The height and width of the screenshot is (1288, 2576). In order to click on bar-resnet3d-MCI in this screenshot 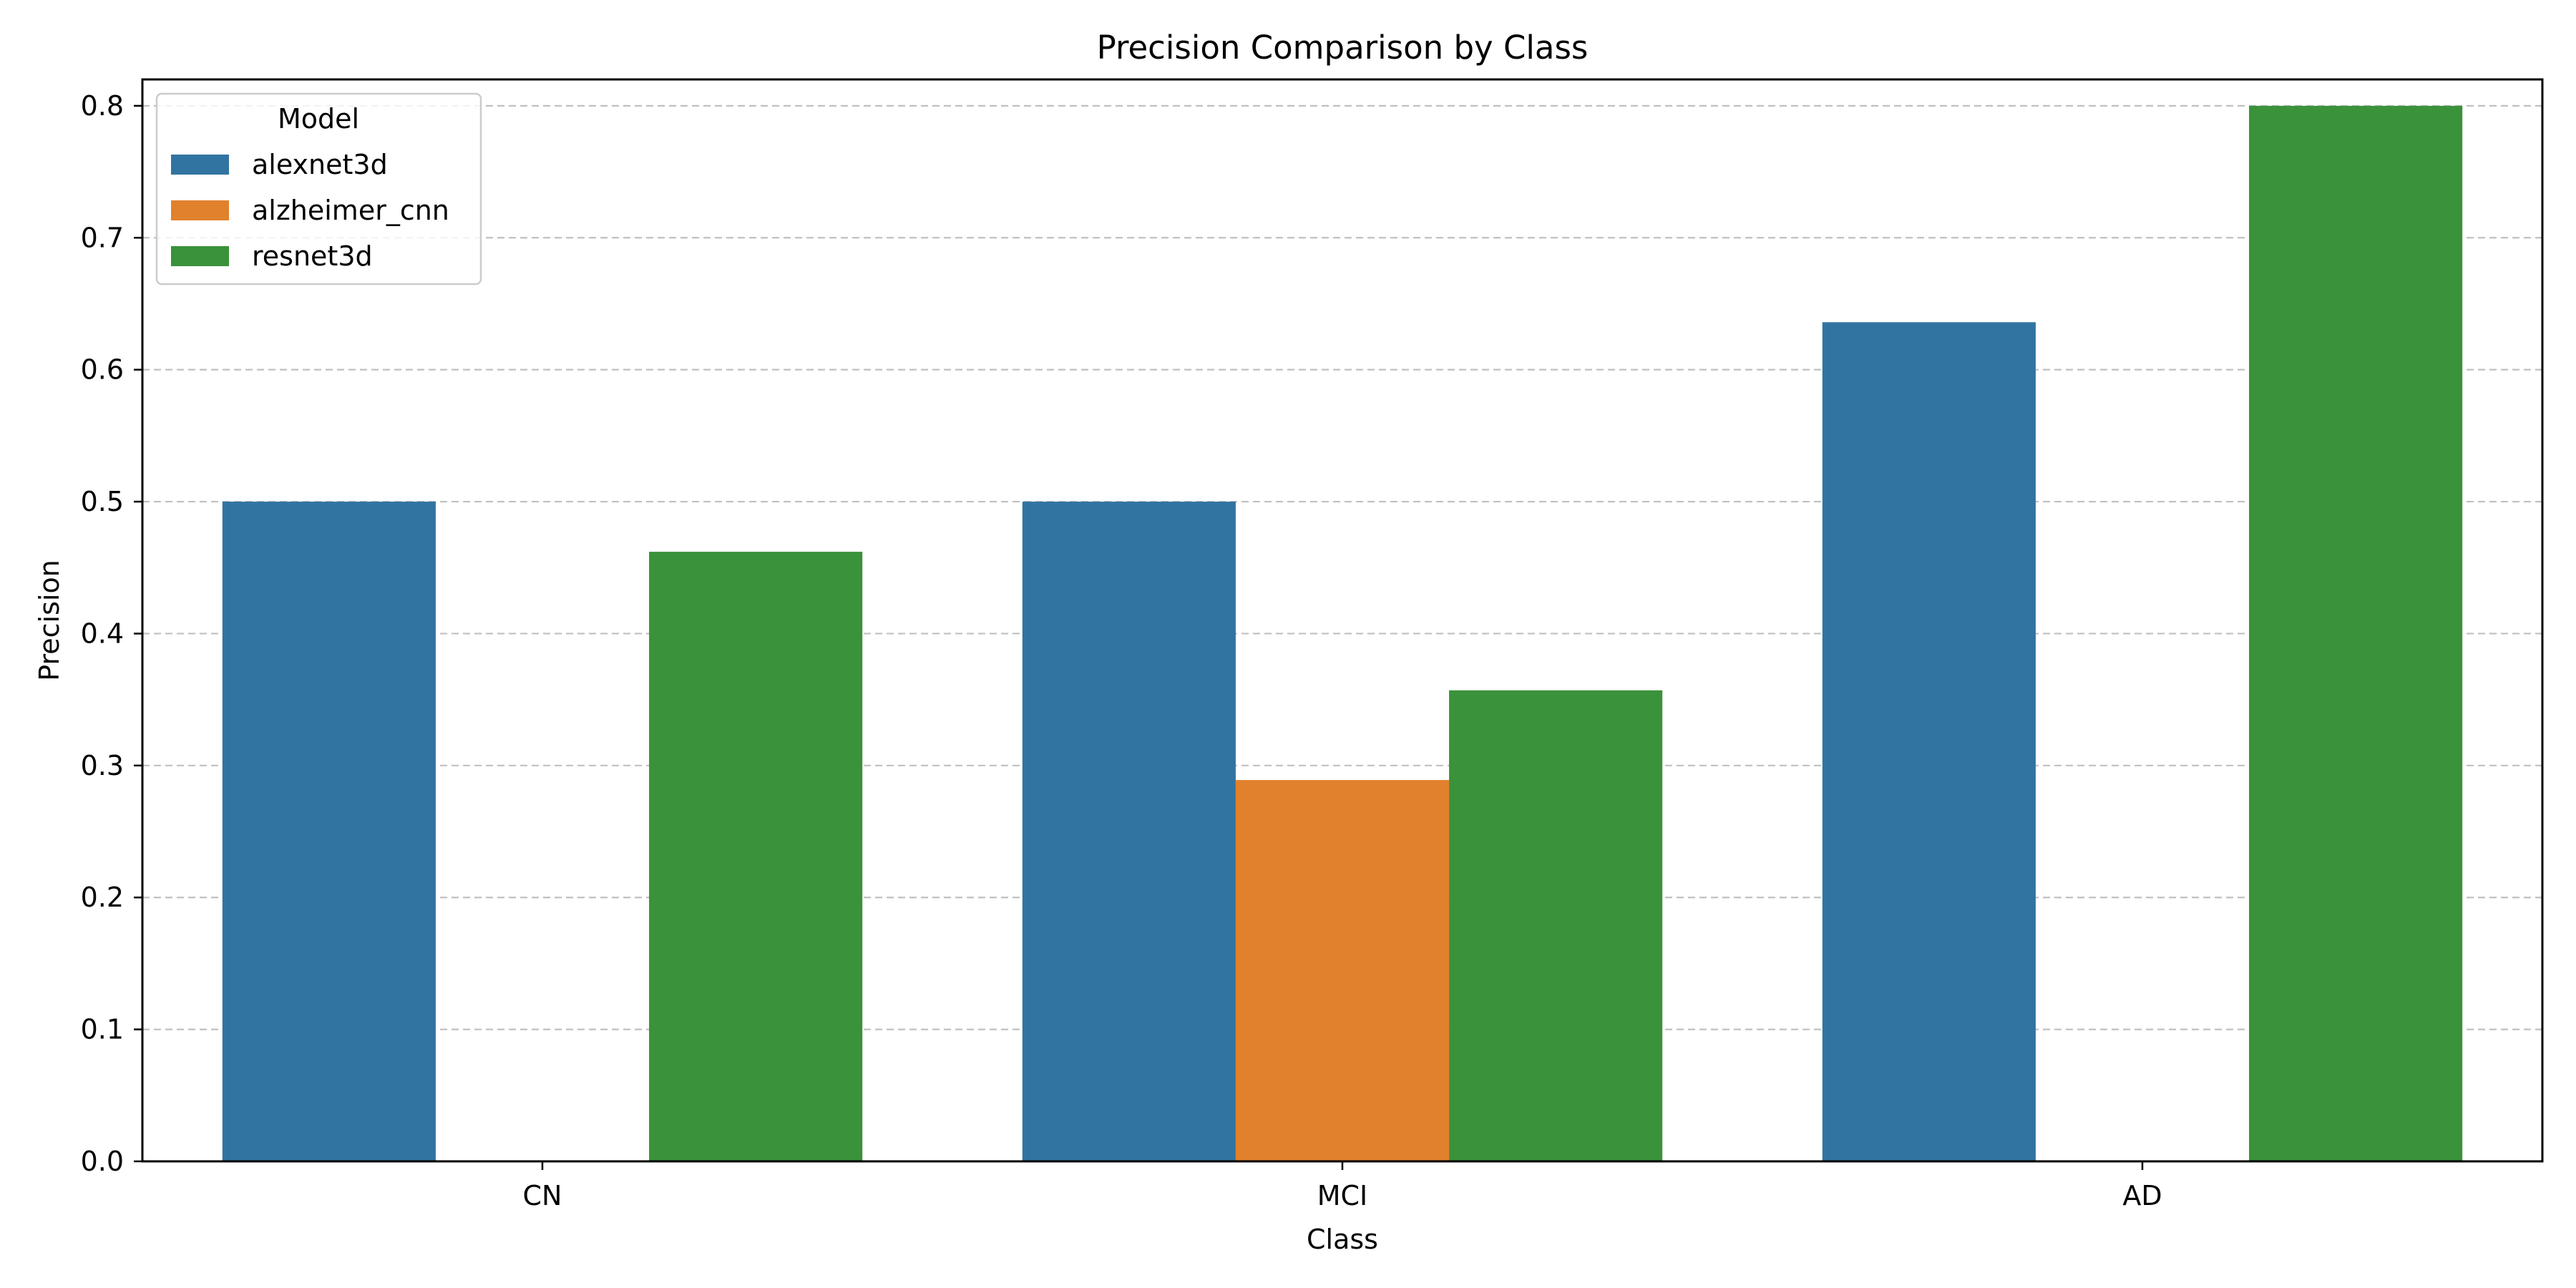, I will do `click(1556, 925)`.